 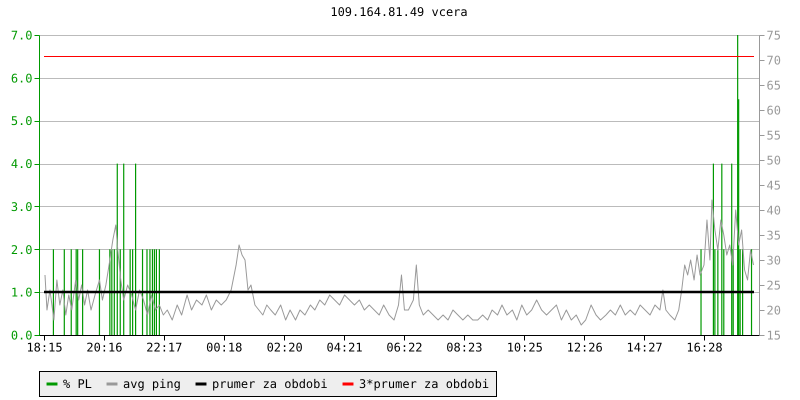 What do you see at coordinates (21, 164) in the screenshot?
I see `y-tick-label: 4.0` at bounding box center [21, 164].